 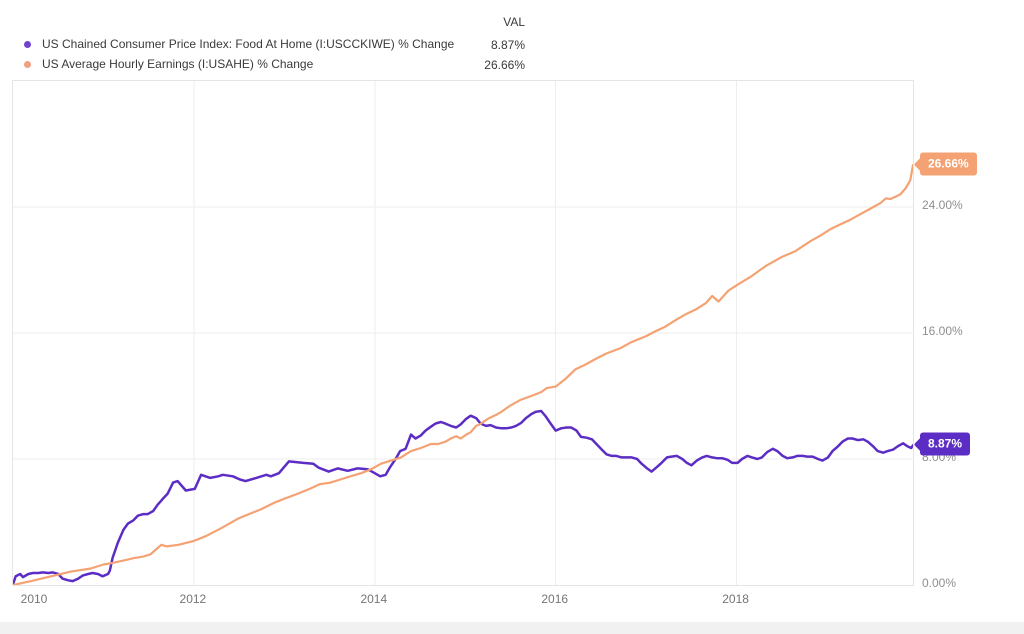 What do you see at coordinates (374, 599) in the screenshot?
I see `x-axis-label: 2014` at bounding box center [374, 599].